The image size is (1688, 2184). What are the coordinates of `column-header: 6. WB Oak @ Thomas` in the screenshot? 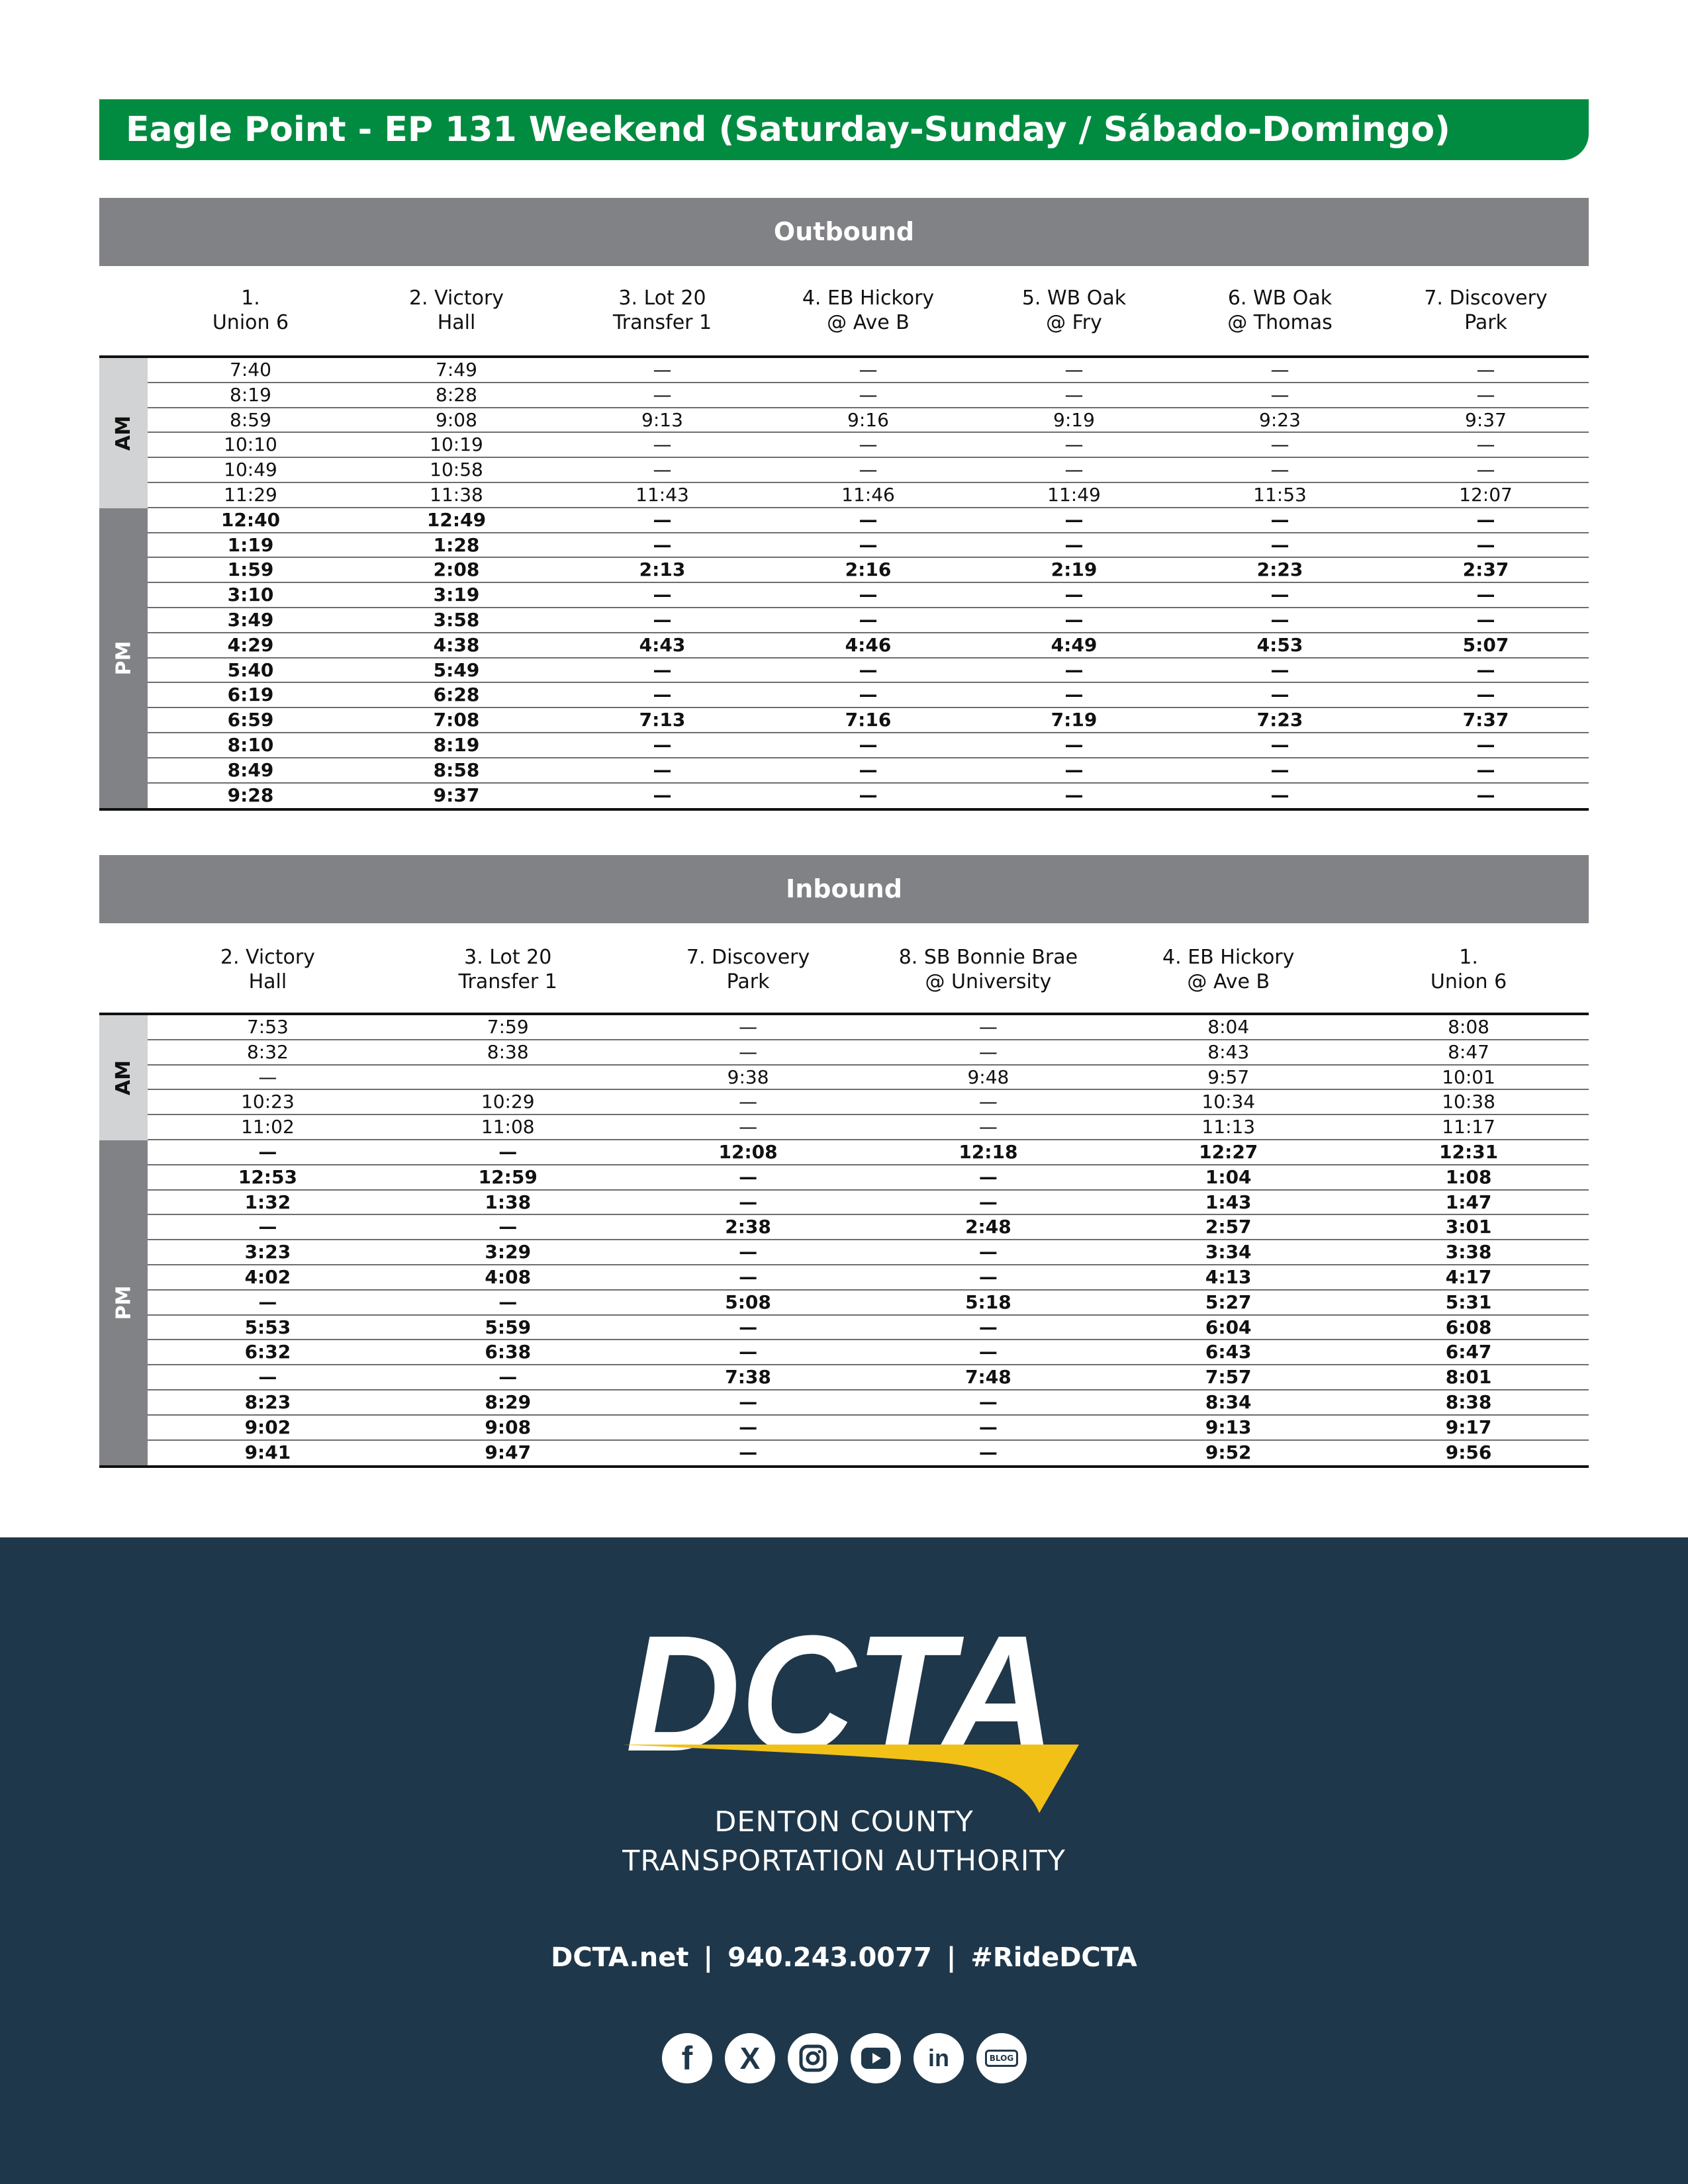 It's located at (1280, 310).